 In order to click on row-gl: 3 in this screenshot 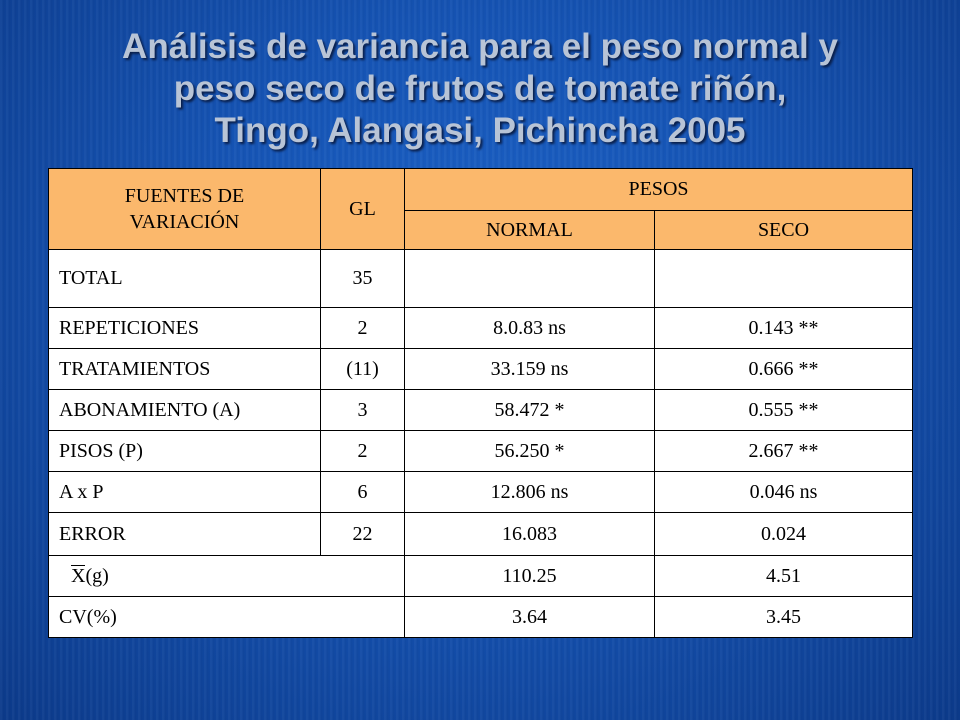, I will do `click(362, 410)`.